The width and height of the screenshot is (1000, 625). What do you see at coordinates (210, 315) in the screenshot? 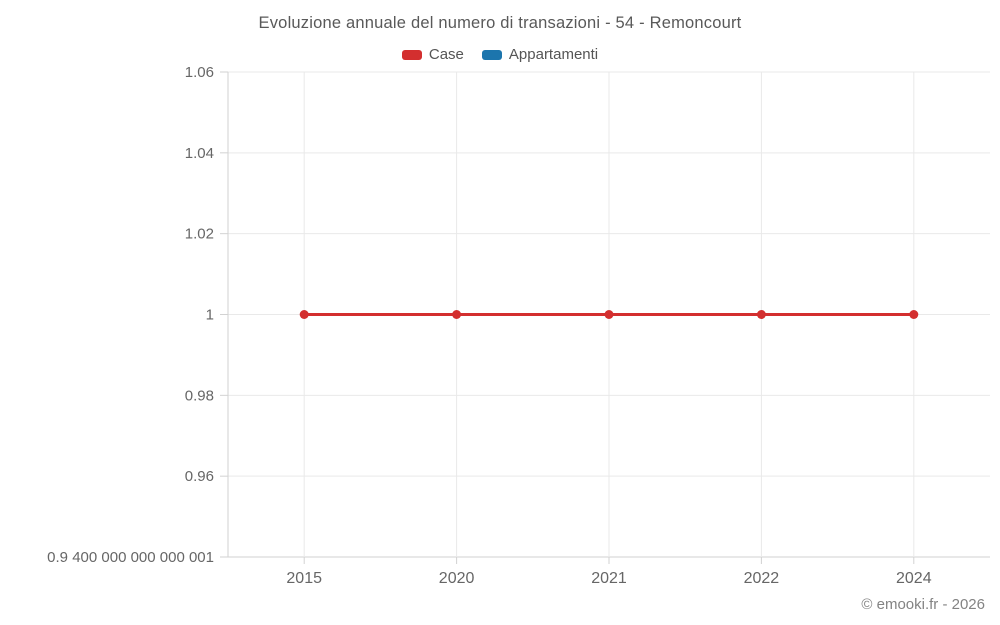
I see `y-tick-label: 1` at bounding box center [210, 315].